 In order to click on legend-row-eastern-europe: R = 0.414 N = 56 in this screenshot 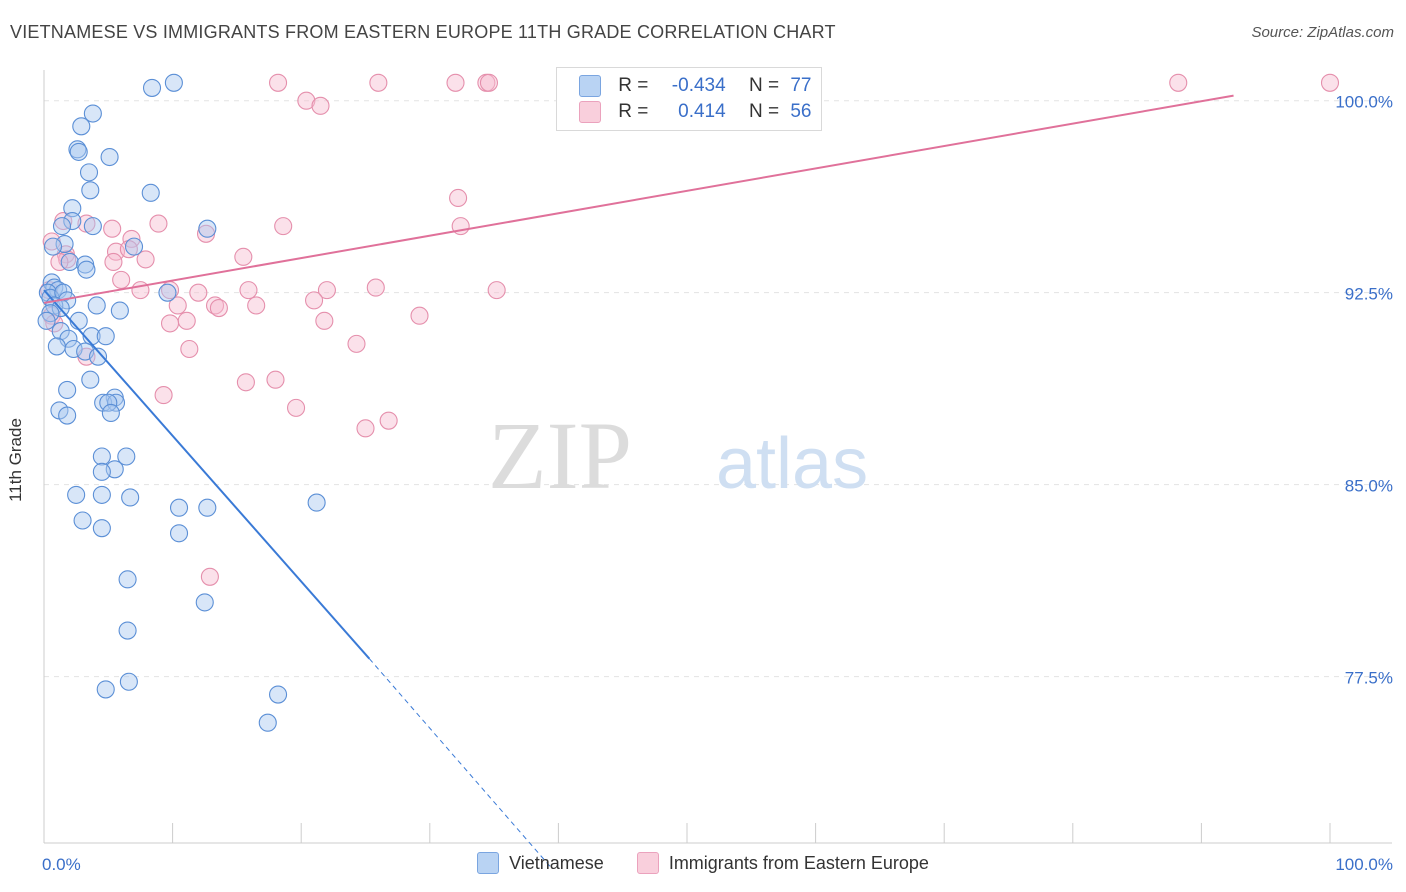, I will do `click(695, 114)`.